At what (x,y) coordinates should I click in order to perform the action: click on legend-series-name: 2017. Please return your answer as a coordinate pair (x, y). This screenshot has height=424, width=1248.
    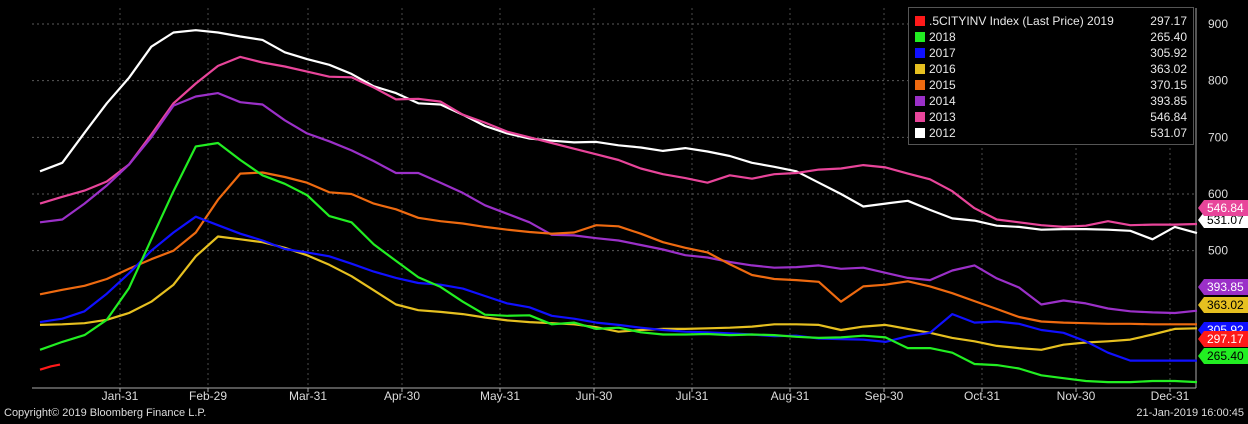
    Looking at the image, I should click on (942, 53).